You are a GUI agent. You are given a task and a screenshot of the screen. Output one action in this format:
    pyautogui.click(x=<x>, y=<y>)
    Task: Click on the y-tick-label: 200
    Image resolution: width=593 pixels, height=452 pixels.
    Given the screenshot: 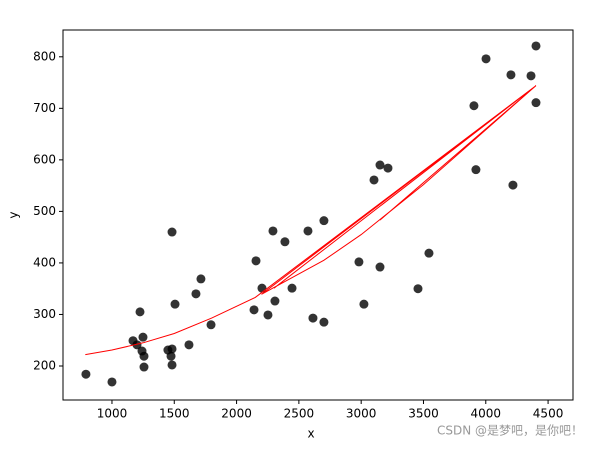 What is the action you would take?
    pyautogui.click(x=44, y=365)
    